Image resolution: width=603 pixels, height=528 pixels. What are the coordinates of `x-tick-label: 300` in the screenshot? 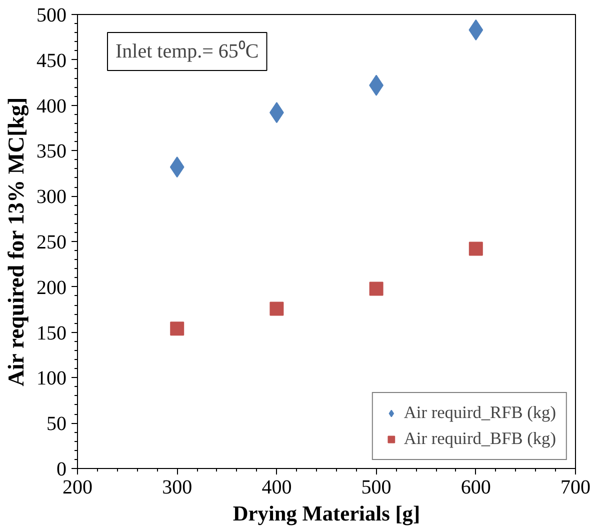 It's located at (177, 487).